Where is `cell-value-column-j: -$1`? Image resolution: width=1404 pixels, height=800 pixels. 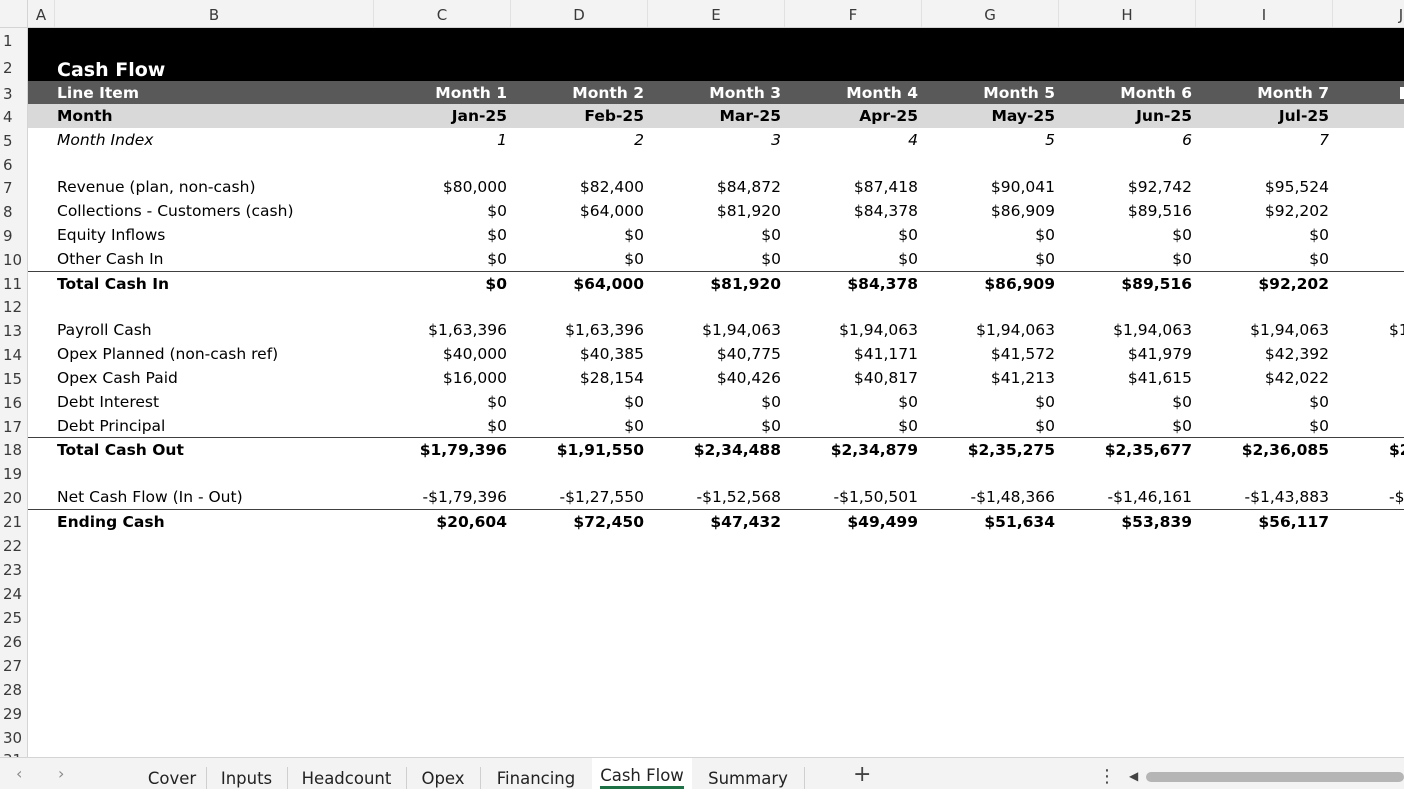
cell-value-column-j: -$1 is located at coordinates (1396, 497).